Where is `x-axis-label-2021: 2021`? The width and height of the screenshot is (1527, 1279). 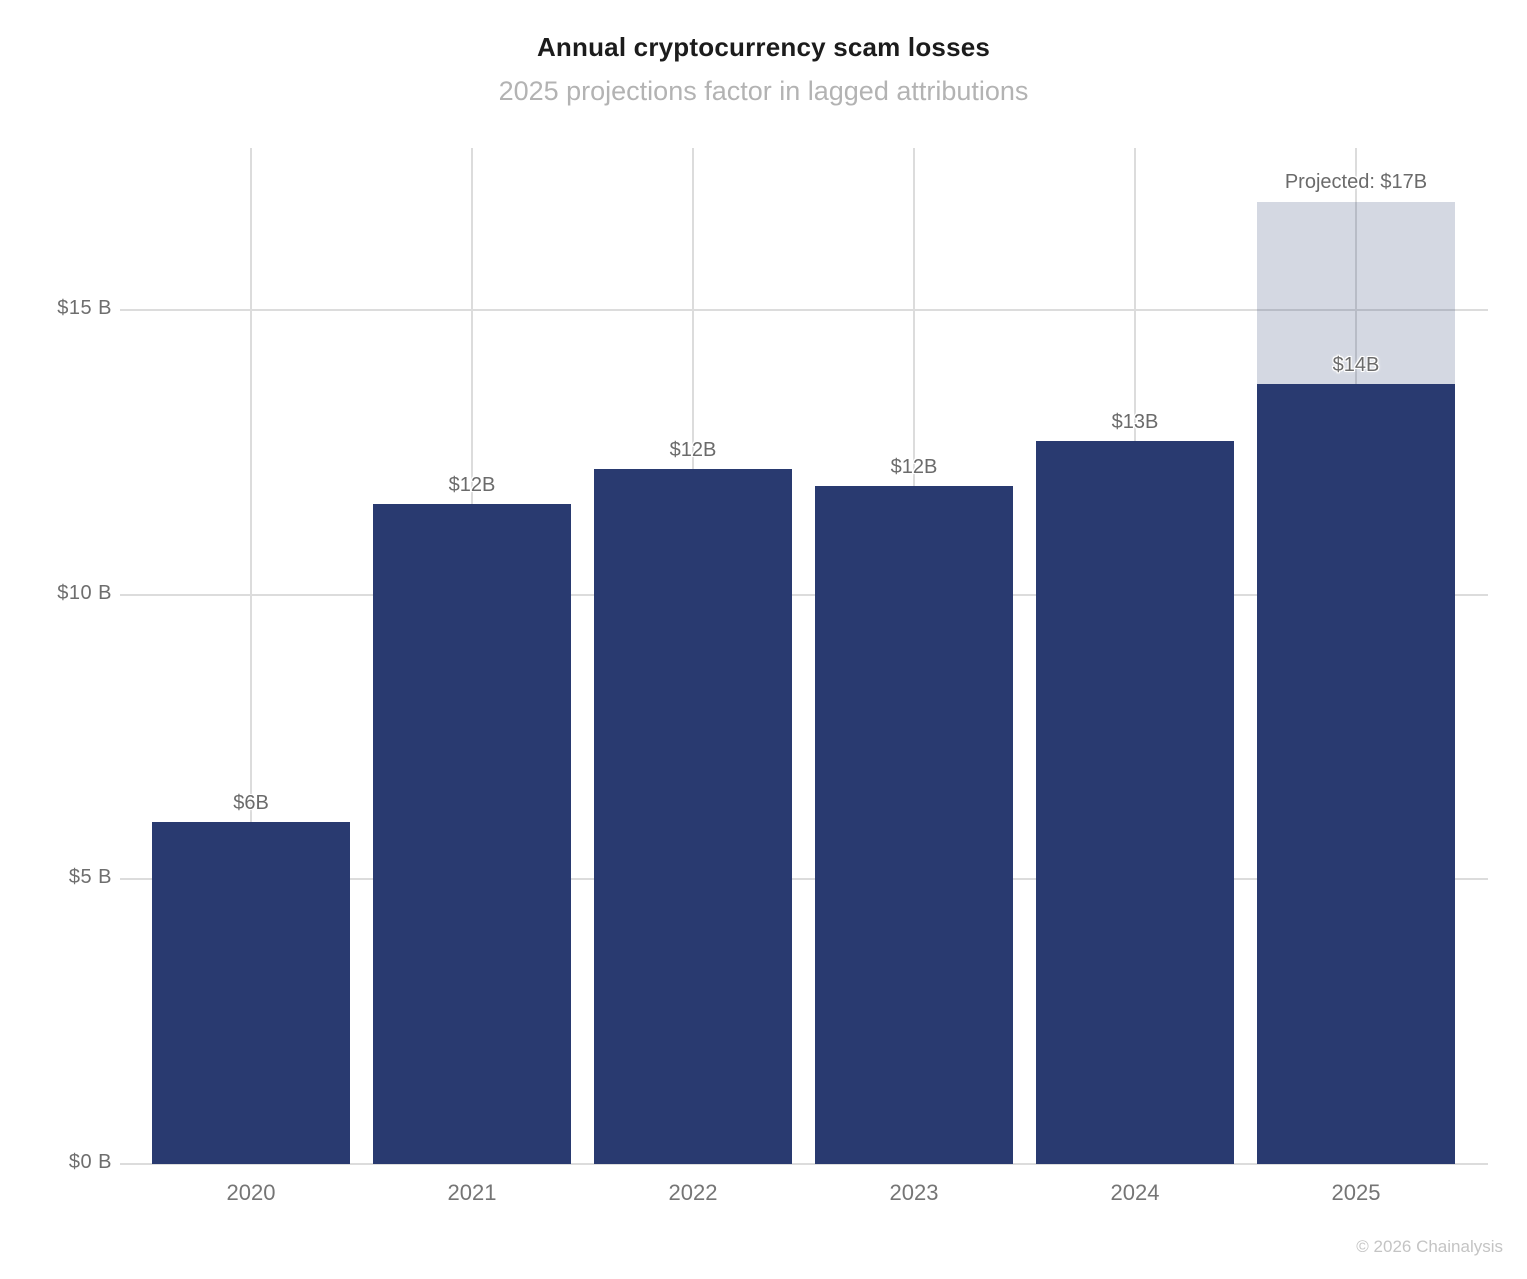 x-axis-label-2021: 2021 is located at coordinates (472, 1192).